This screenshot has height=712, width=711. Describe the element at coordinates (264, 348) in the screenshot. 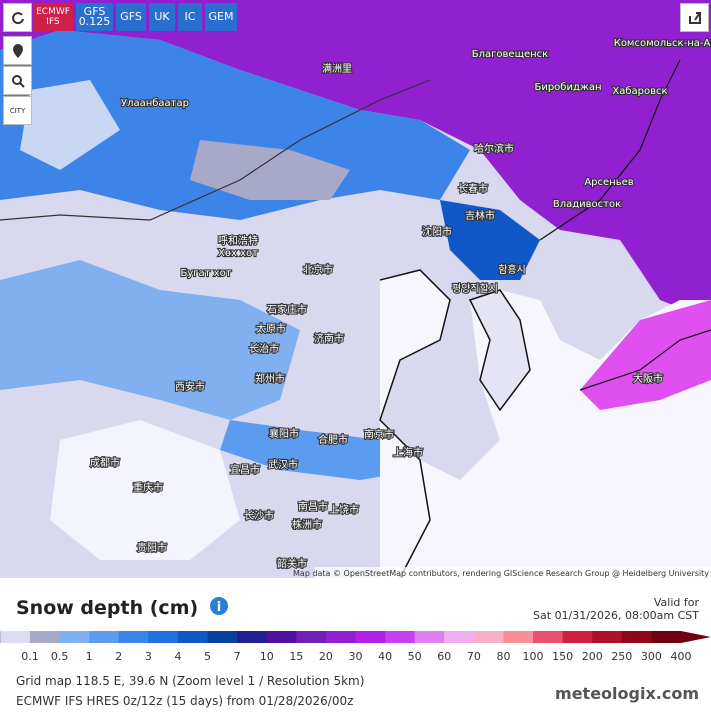

I see `place-label: 长治市` at that location.